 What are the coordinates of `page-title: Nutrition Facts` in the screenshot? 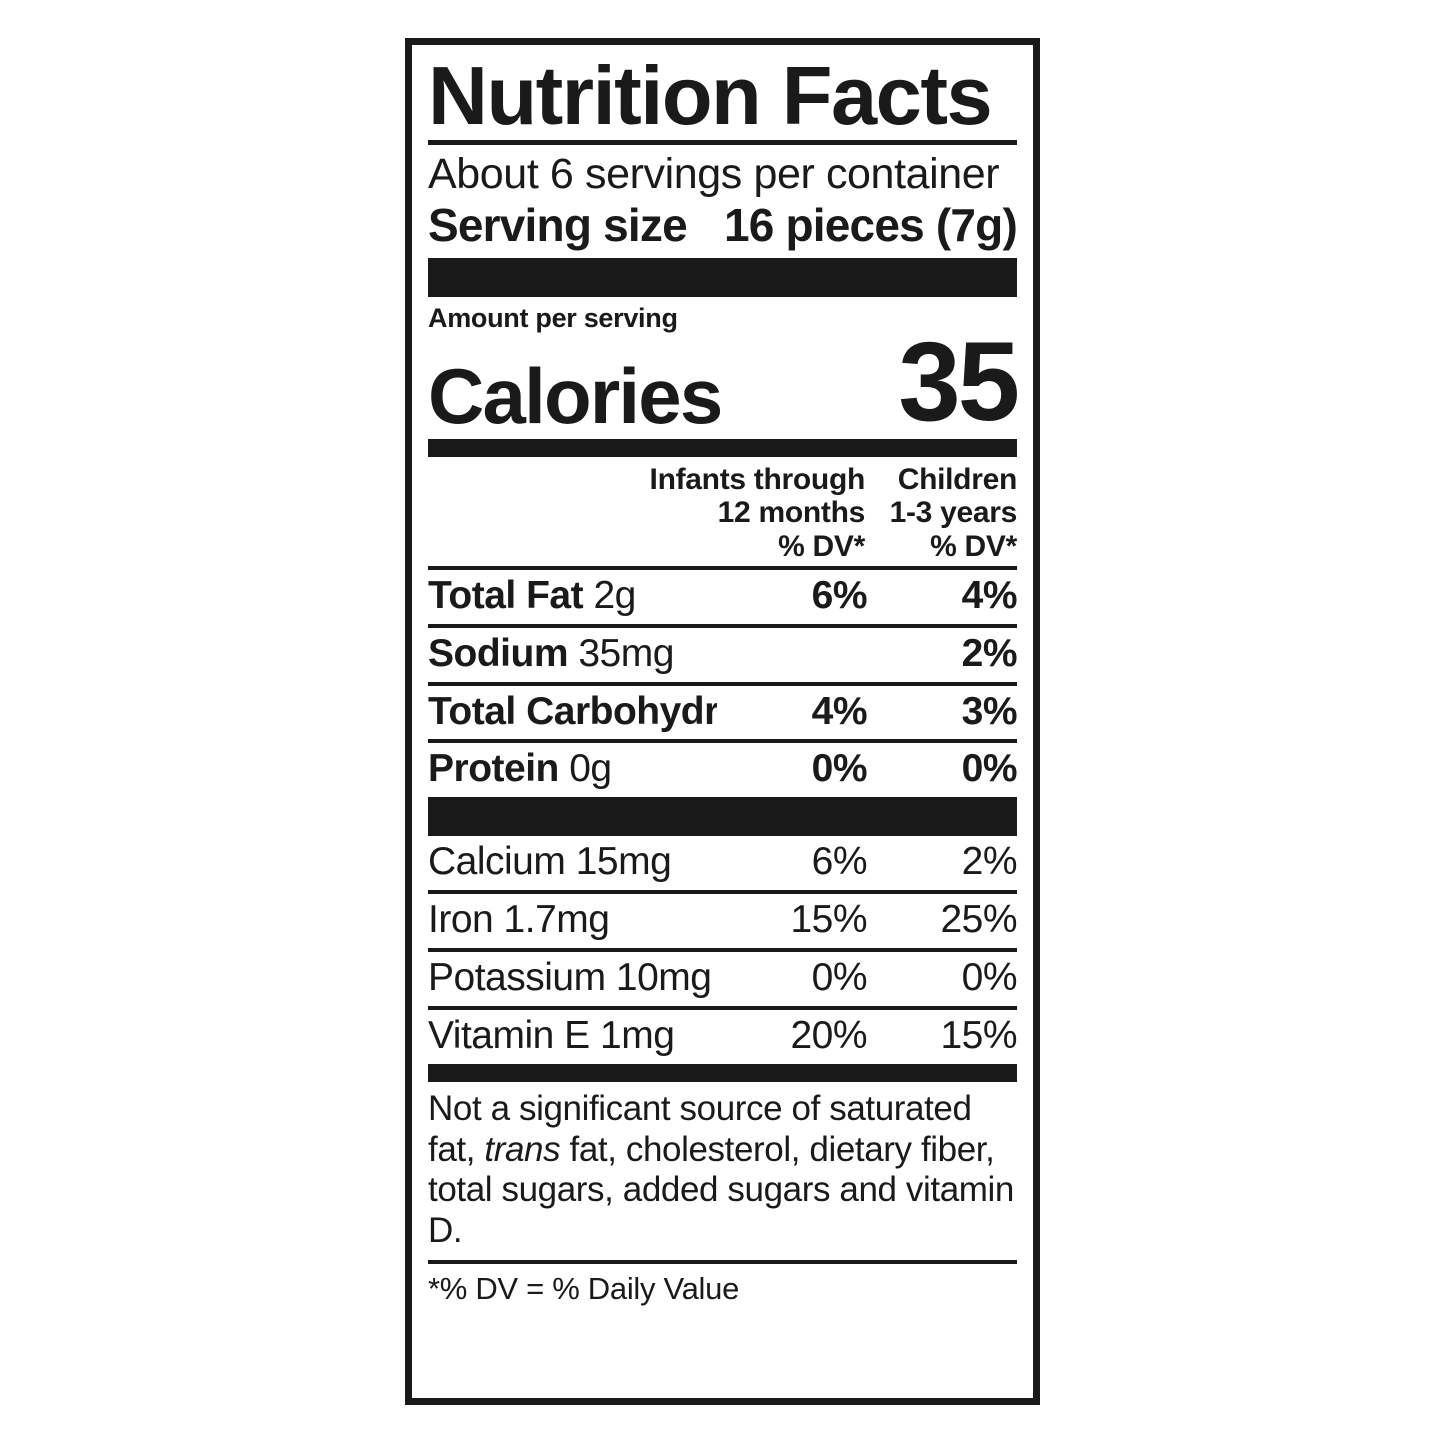 It's located at (710, 95).